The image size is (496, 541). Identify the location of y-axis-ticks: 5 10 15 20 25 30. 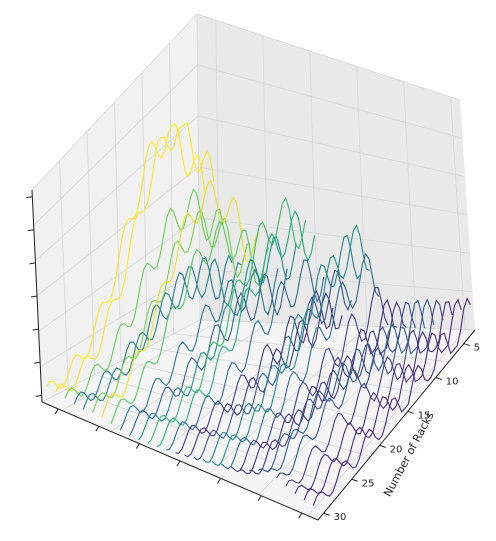
(401, 433).